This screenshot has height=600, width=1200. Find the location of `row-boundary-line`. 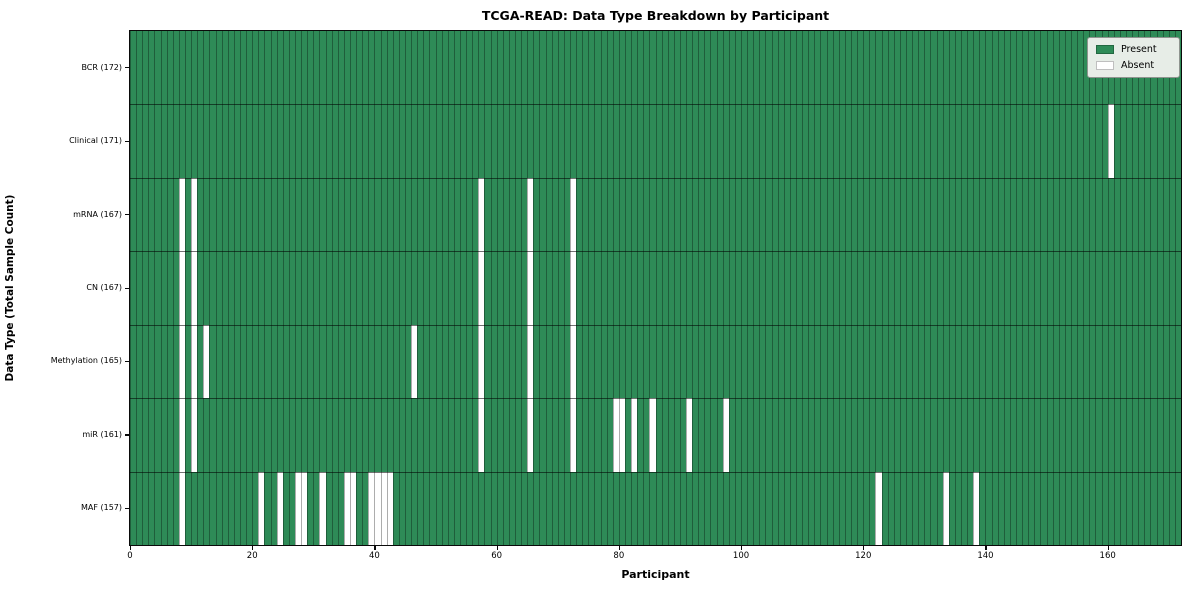

row-boundary-line is located at coordinates (655, 178).